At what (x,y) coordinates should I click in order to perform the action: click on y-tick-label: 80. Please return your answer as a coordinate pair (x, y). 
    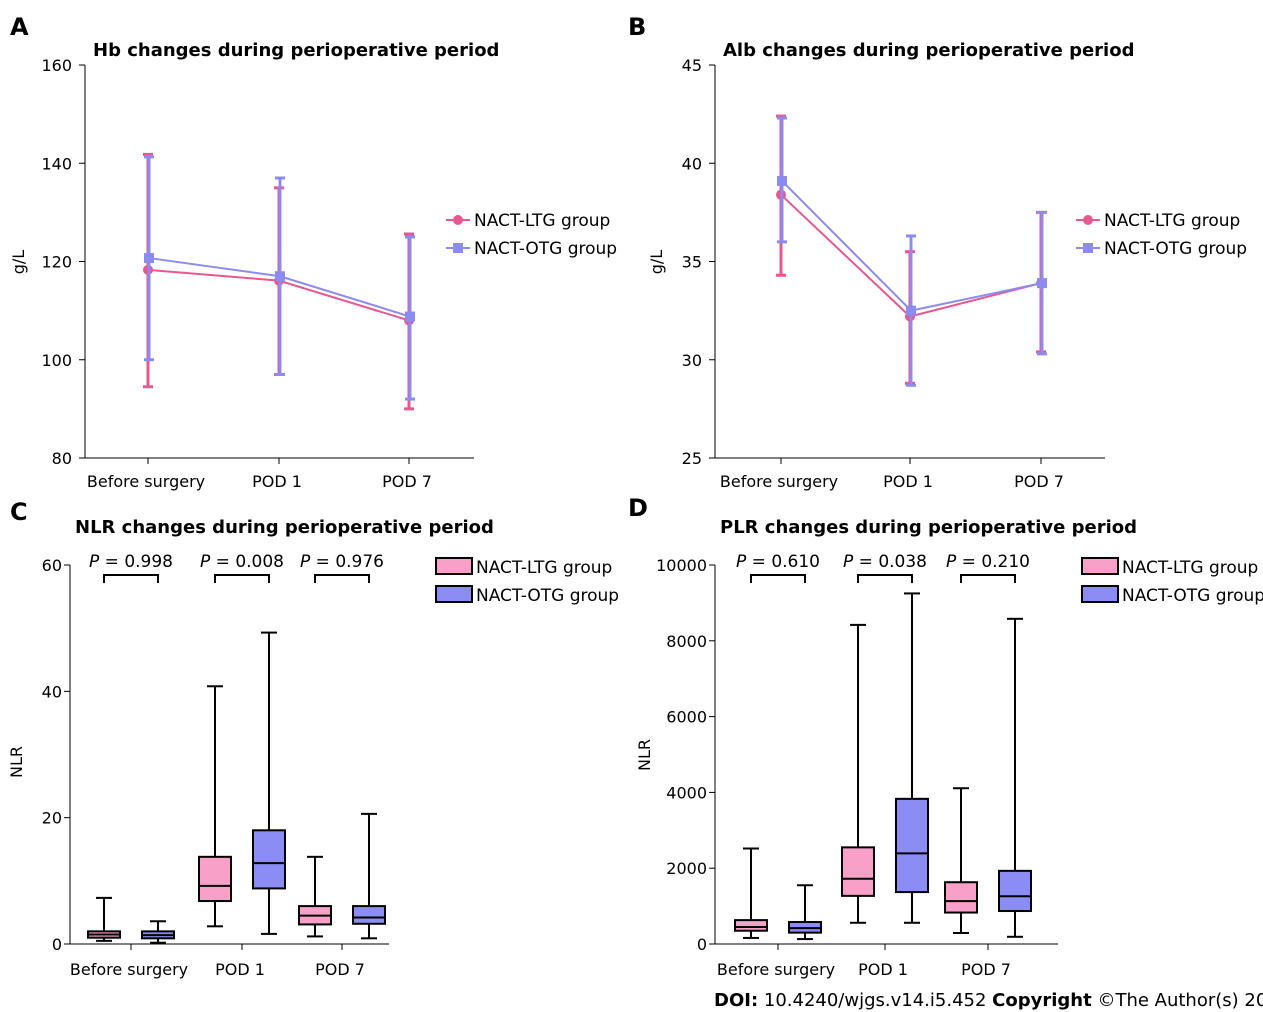
    Looking at the image, I should click on (62, 458).